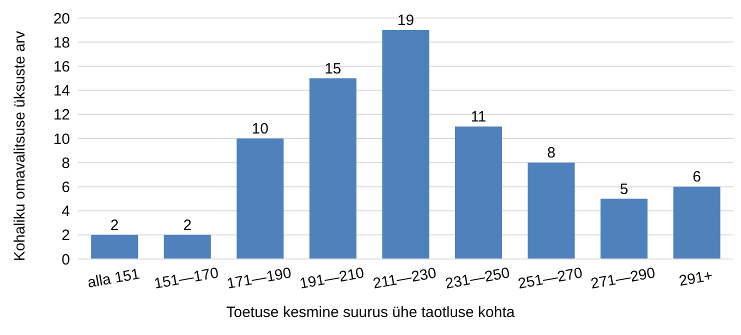  I want to click on data-label: 5, so click(624, 189).